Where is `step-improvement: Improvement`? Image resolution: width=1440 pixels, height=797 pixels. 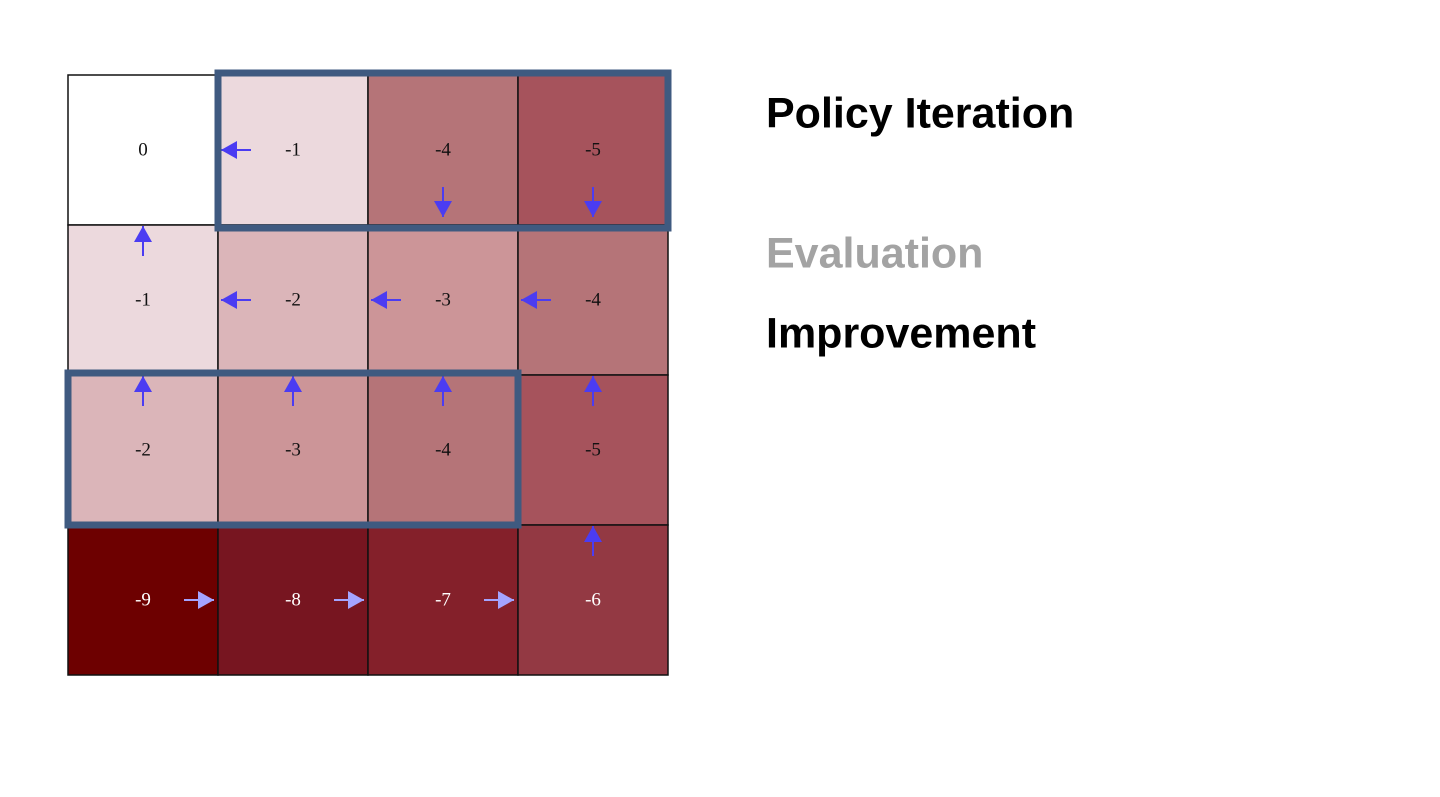
step-improvement: Improvement is located at coordinates (901, 333).